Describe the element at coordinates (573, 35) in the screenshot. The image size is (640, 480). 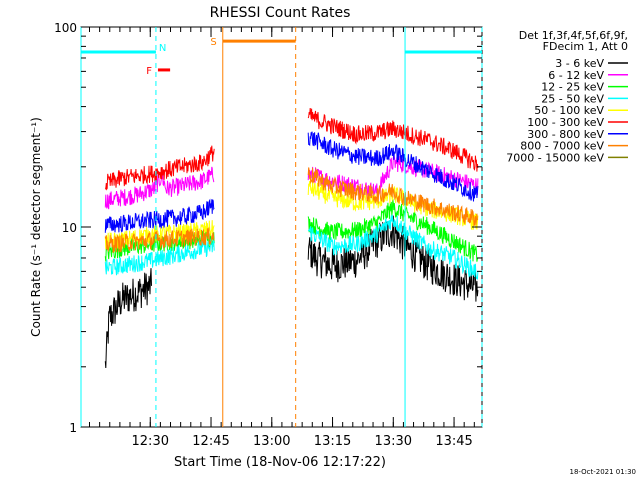
I see `legend-header-line-1: Det 1f,3f,4f,5f,6f,9f,` at that location.